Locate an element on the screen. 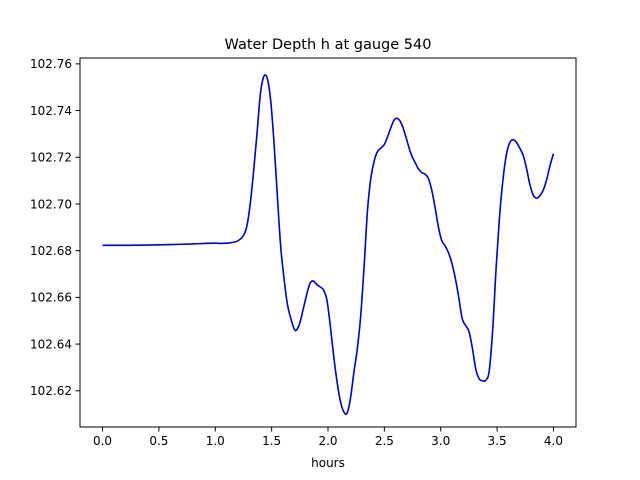 This screenshot has height=480, width=640. x-tick-label: 0.5 is located at coordinates (158, 441).